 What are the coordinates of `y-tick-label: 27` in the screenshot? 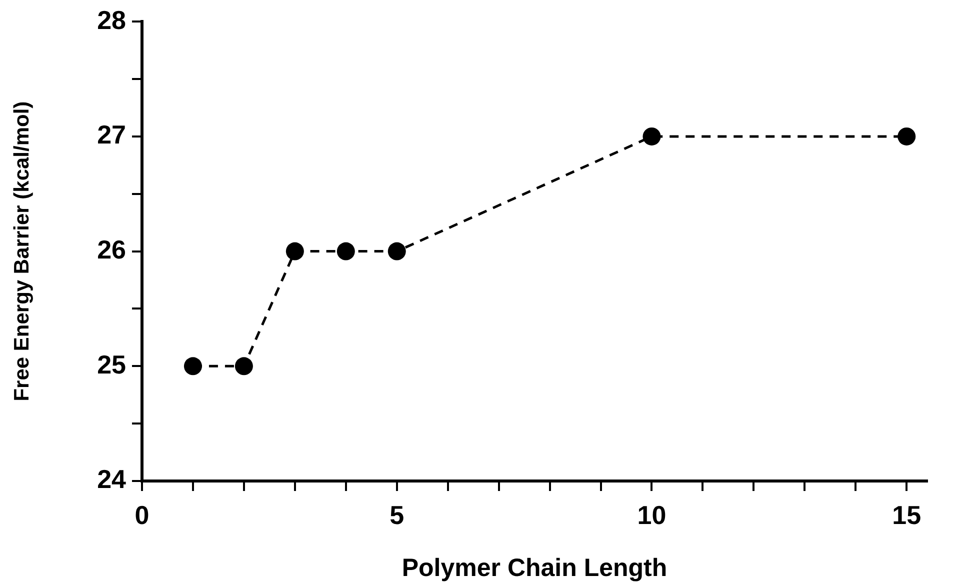 It's located at (111, 135).